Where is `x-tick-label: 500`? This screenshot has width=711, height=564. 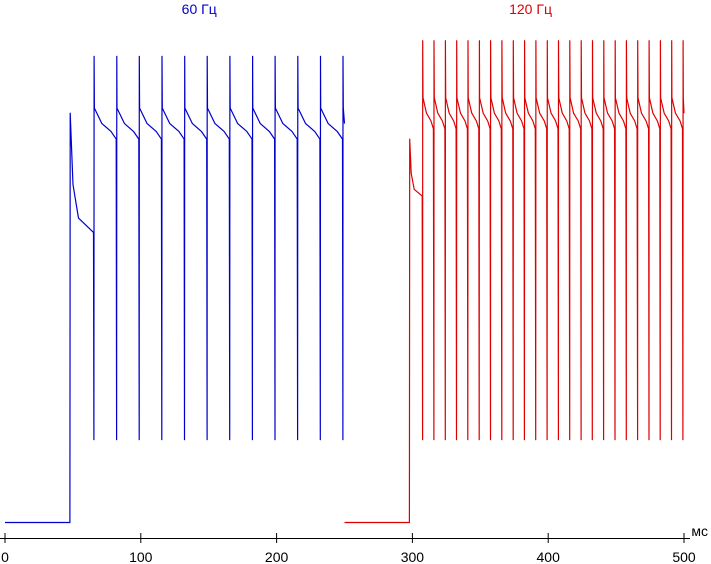 x-tick-label: 500 is located at coordinates (684, 556).